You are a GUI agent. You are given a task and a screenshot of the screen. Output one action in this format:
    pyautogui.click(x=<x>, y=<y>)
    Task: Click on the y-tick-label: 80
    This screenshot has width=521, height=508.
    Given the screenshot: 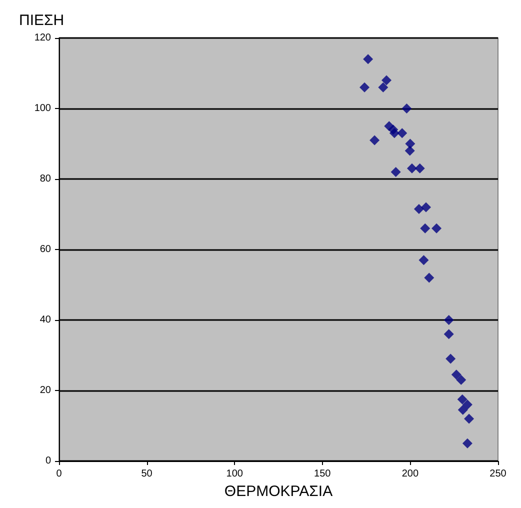 What is the action you would take?
    pyautogui.click(x=46, y=179)
    